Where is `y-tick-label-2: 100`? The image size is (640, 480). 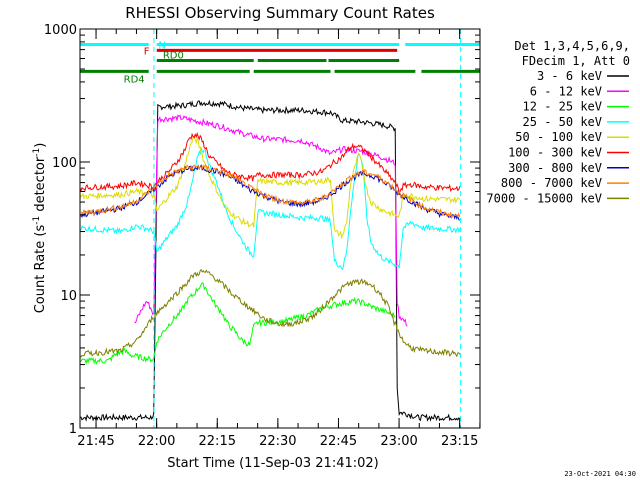
y-tick-label-2: 100 is located at coordinates (64, 163).